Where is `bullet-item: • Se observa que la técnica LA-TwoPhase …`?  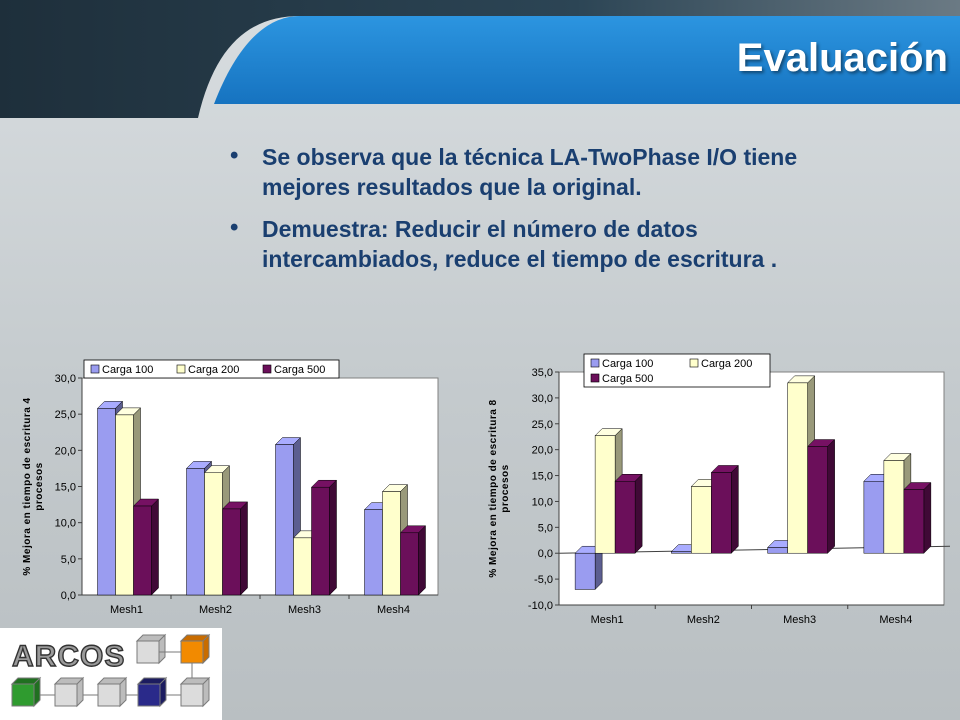
bullet-item: • Se observa que la técnica LA-TwoPhase … is located at coordinates (530, 172).